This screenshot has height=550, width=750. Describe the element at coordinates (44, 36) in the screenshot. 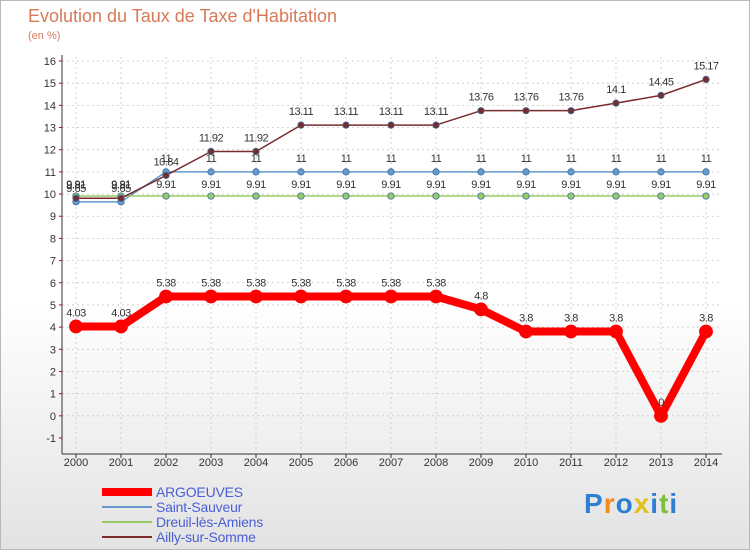

I see `chart-subtitle: (en %)` at that location.